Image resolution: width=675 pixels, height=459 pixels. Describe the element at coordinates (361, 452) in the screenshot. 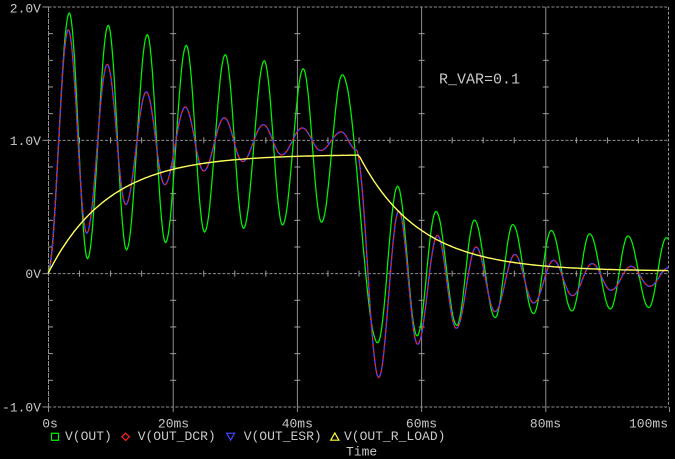

I see `svg-text: Time` at that location.